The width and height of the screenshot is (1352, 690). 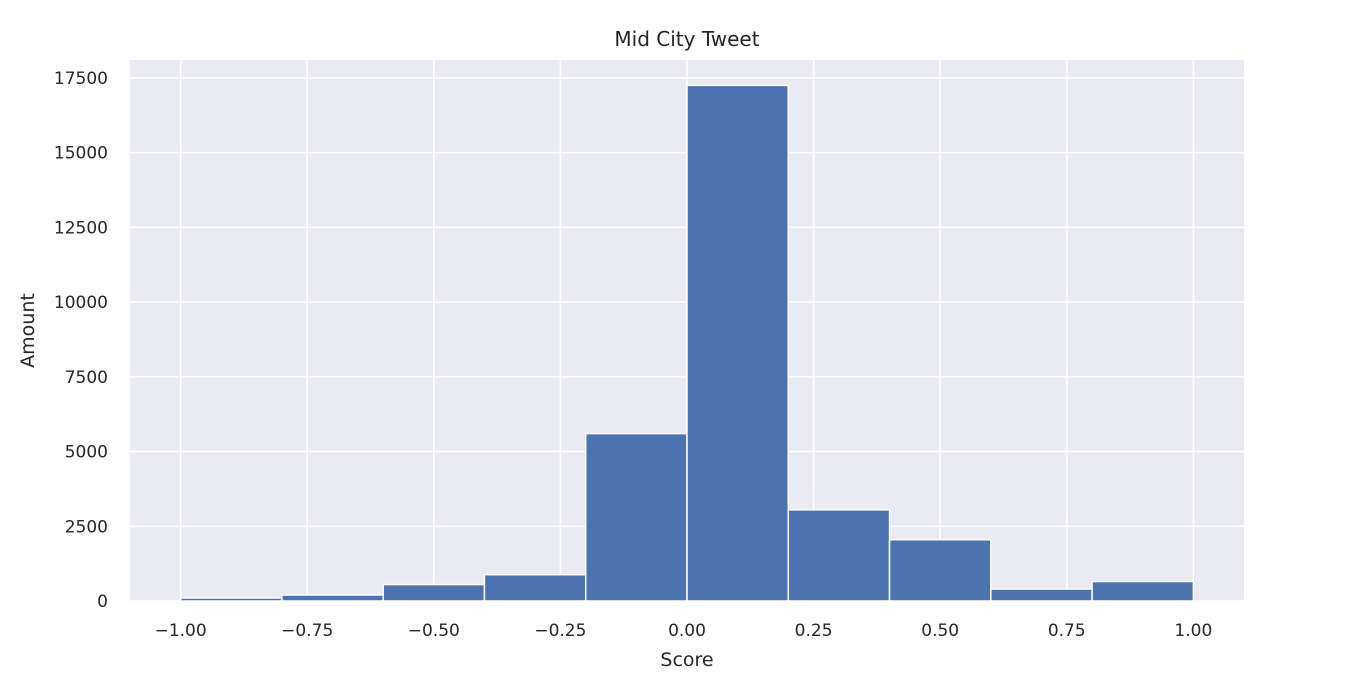 I want to click on x-tick-label: 0.75, so click(x=1067, y=631).